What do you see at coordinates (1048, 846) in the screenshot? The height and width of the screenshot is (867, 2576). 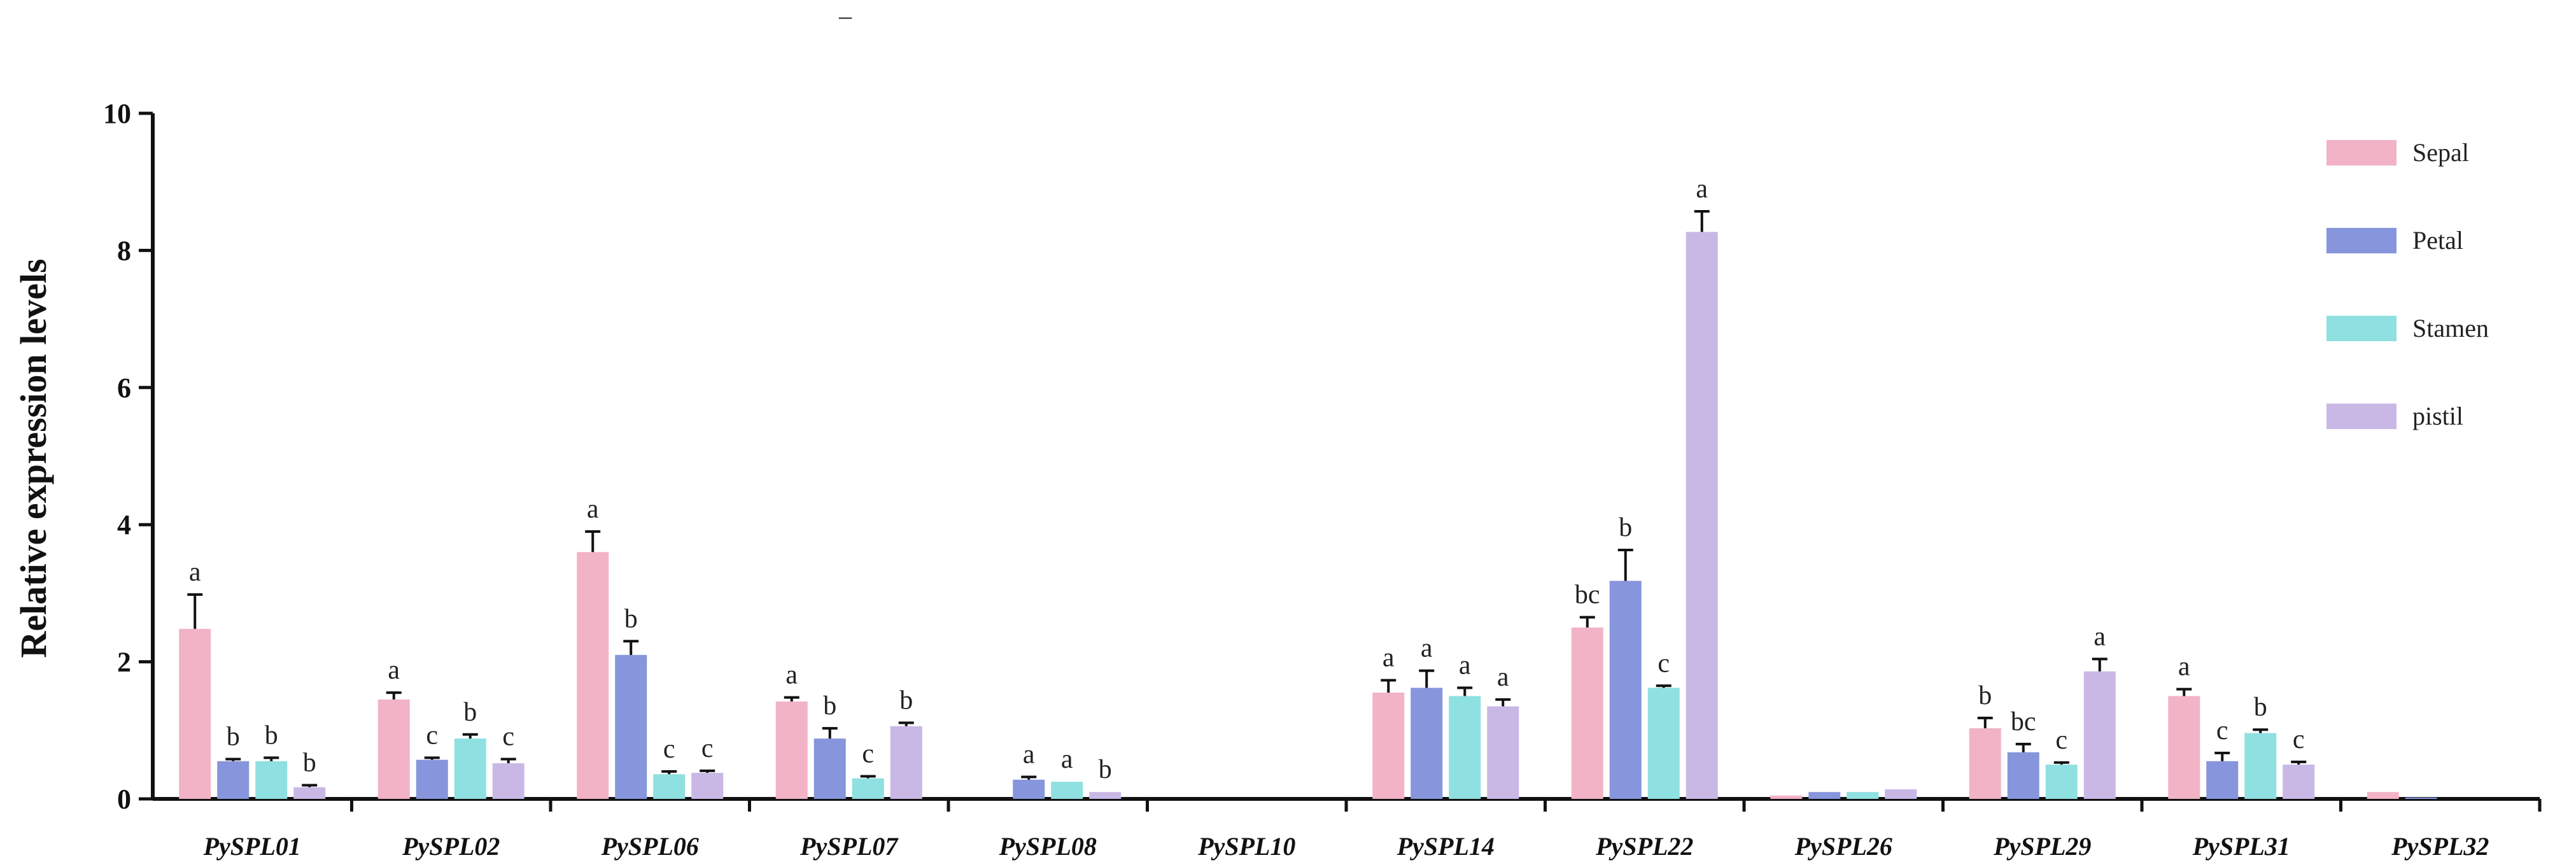 I see `category-label: PySPL08` at bounding box center [1048, 846].